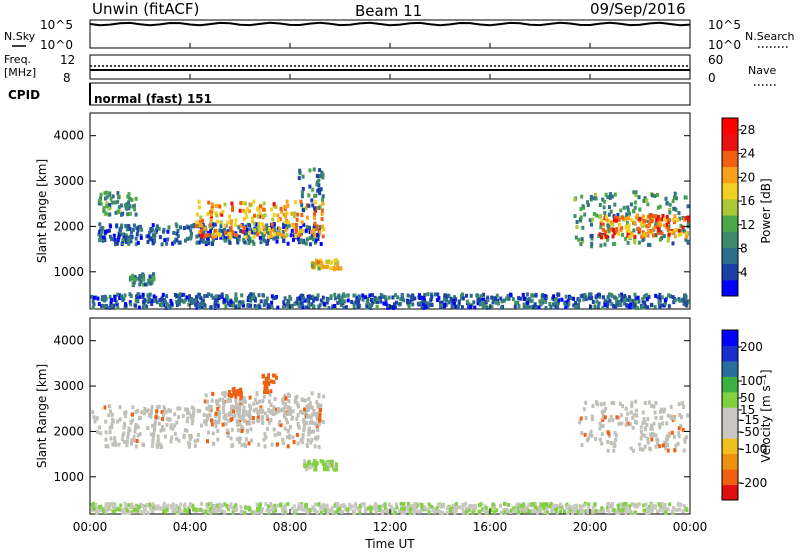 This screenshot has height=558, width=800. I want to click on x-tick-label: 12:00, so click(390, 527).